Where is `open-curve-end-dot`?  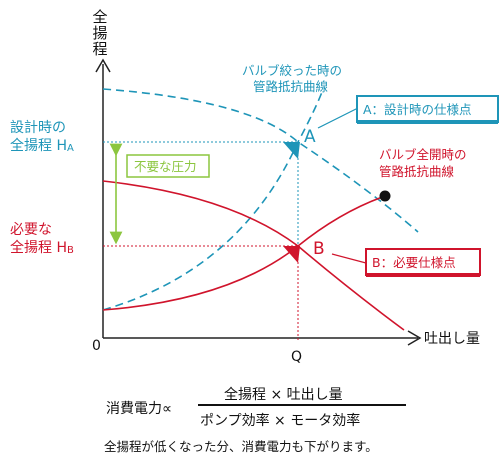
open-curve-end-dot is located at coordinates (385, 196).